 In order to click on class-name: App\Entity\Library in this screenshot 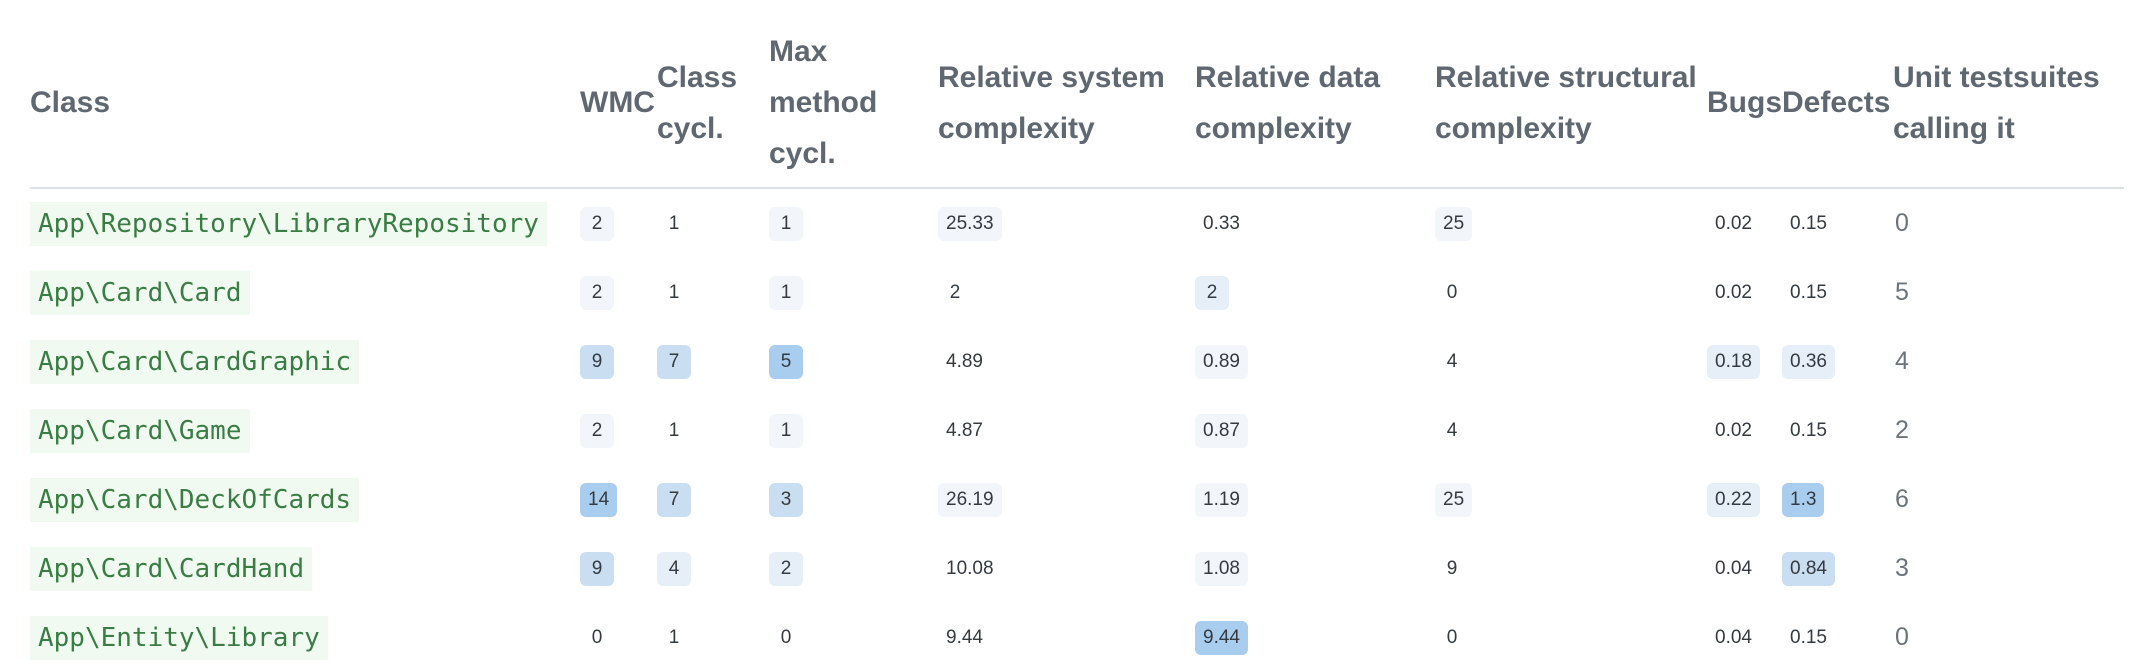, I will do `click(179, 637)`.